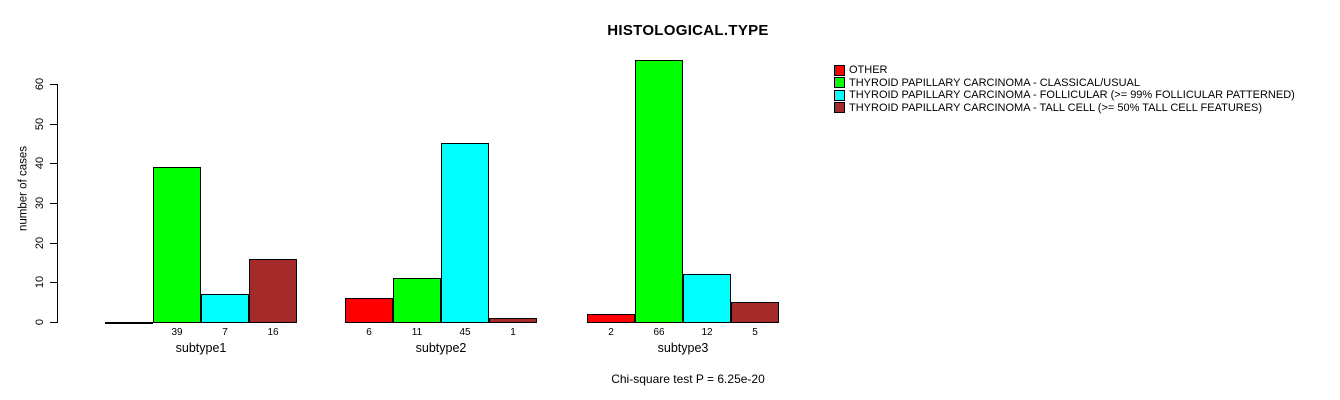 This screenshot has height=400, width=1340. What do you see at coordinates (868, 70) in the screenshot?
I see `legend-item-label: OTHER` at bounding box center [868, 70].